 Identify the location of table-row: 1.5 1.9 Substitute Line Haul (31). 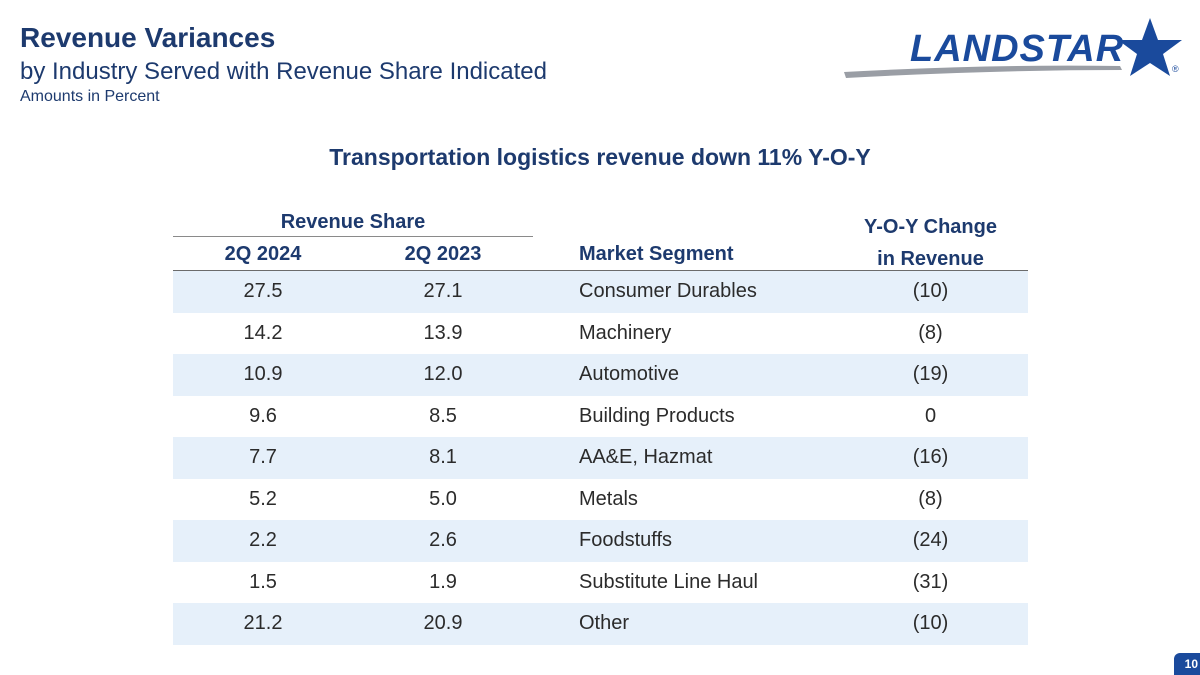
(600, 583).